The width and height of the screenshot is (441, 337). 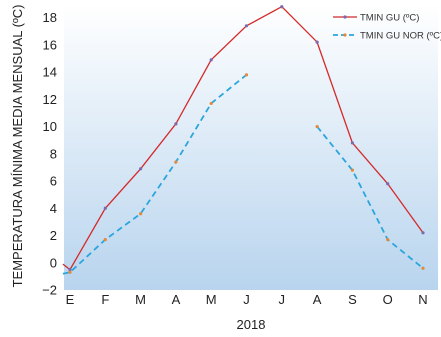 What do you see at coordinates (105, 299) in the screenshot?
I see `x-tick-label: F` at bounding box center [105, 299].